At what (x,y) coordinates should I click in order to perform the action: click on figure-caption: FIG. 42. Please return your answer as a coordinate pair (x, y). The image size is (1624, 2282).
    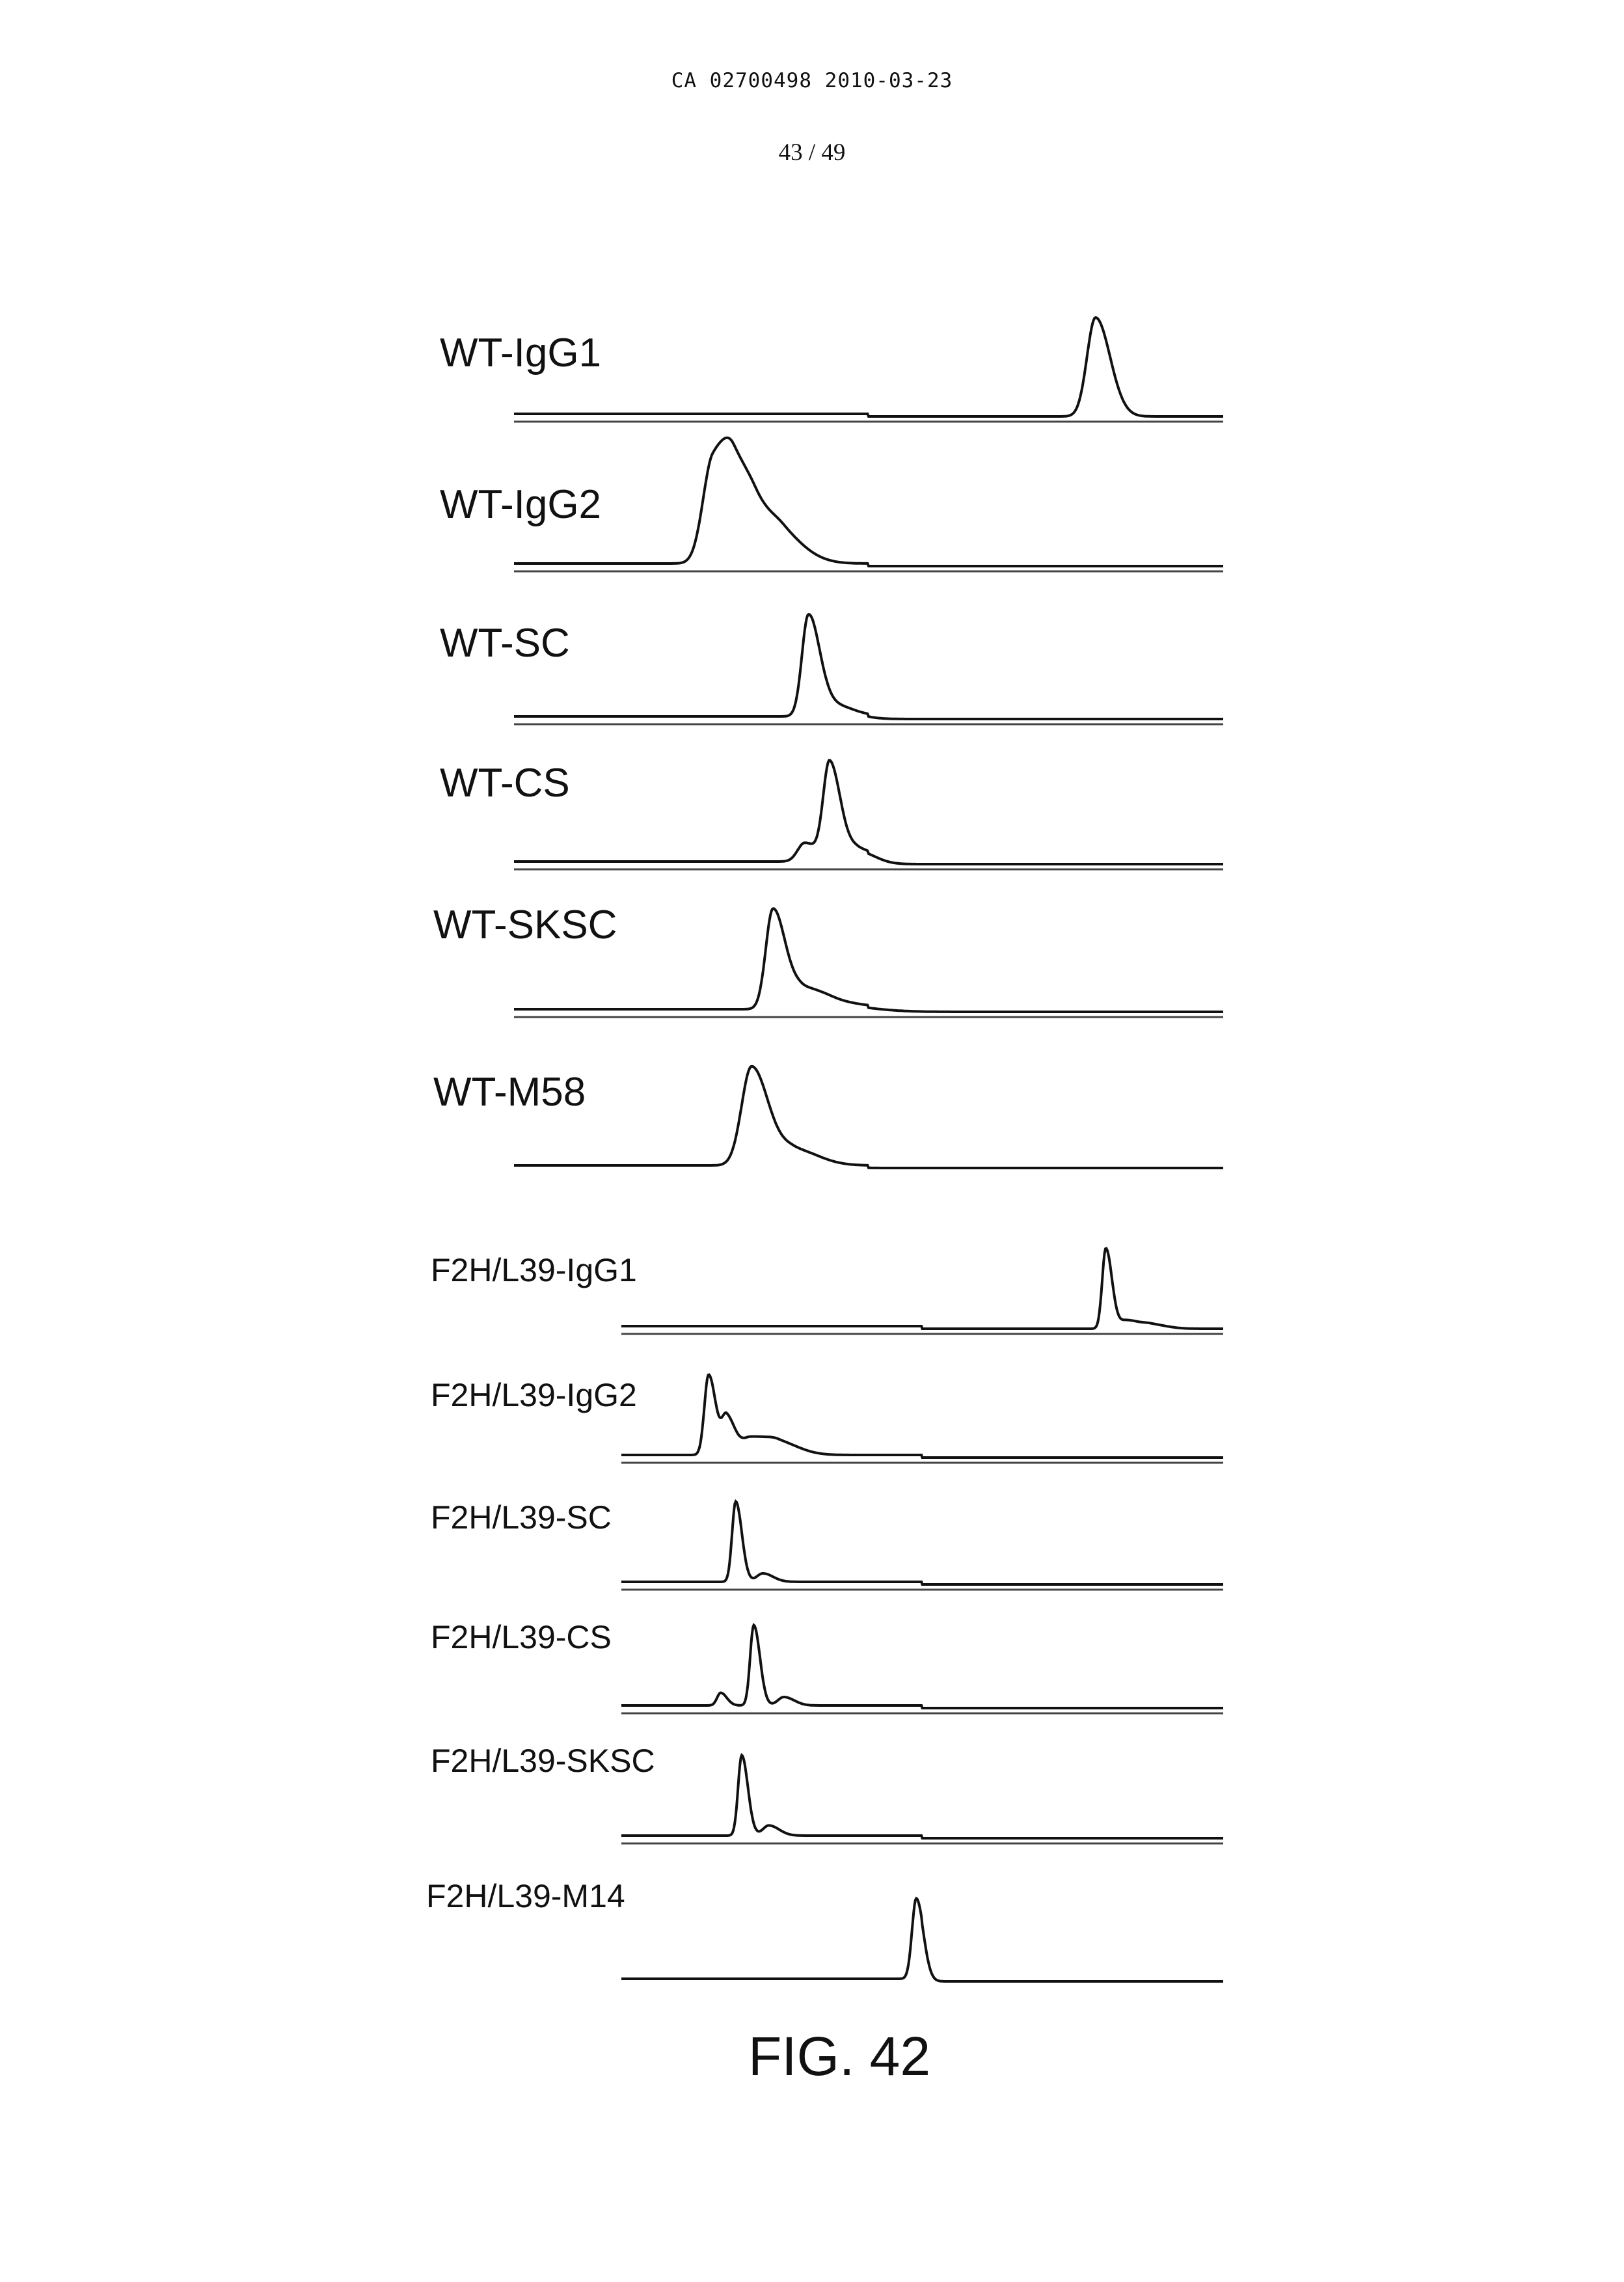
    Looking at the image, I should click on (839, 2056).